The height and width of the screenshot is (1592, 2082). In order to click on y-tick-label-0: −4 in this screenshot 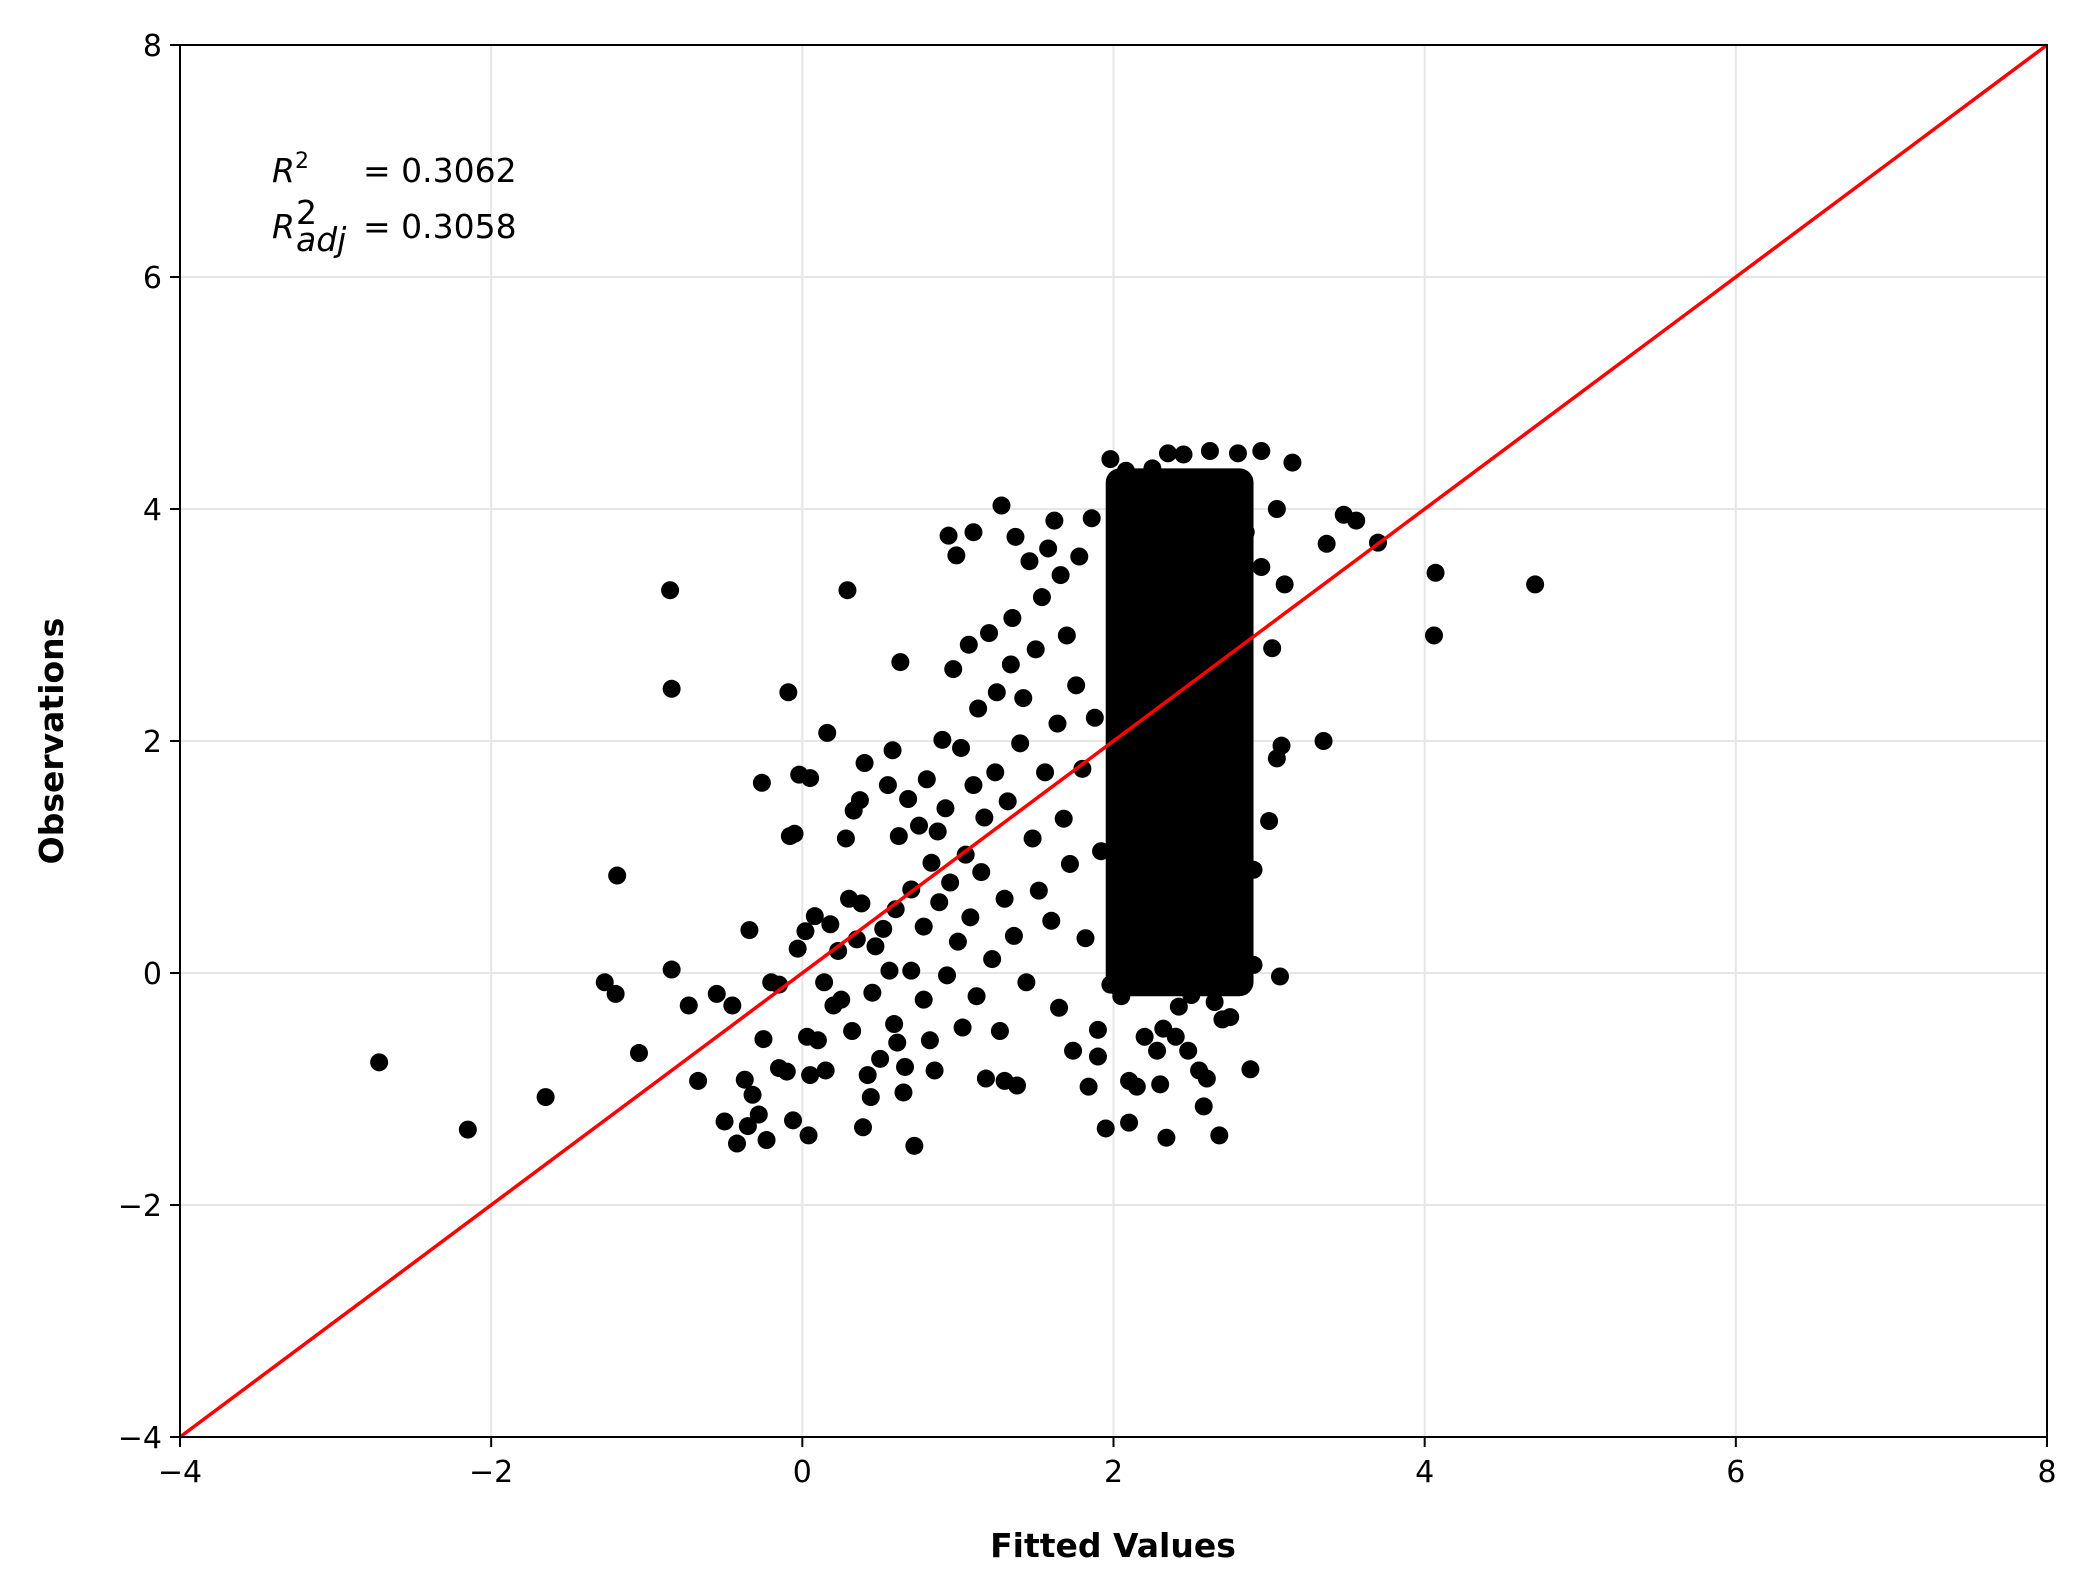, I will do `click(140, 1438)`.